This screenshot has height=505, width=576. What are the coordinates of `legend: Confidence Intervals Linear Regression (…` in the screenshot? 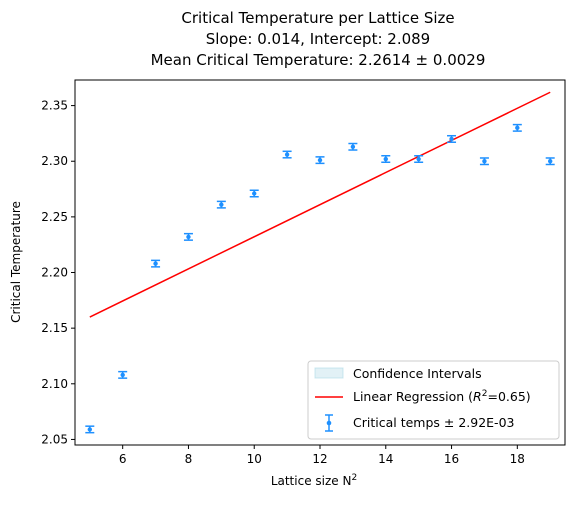 It's located at (433, 400).